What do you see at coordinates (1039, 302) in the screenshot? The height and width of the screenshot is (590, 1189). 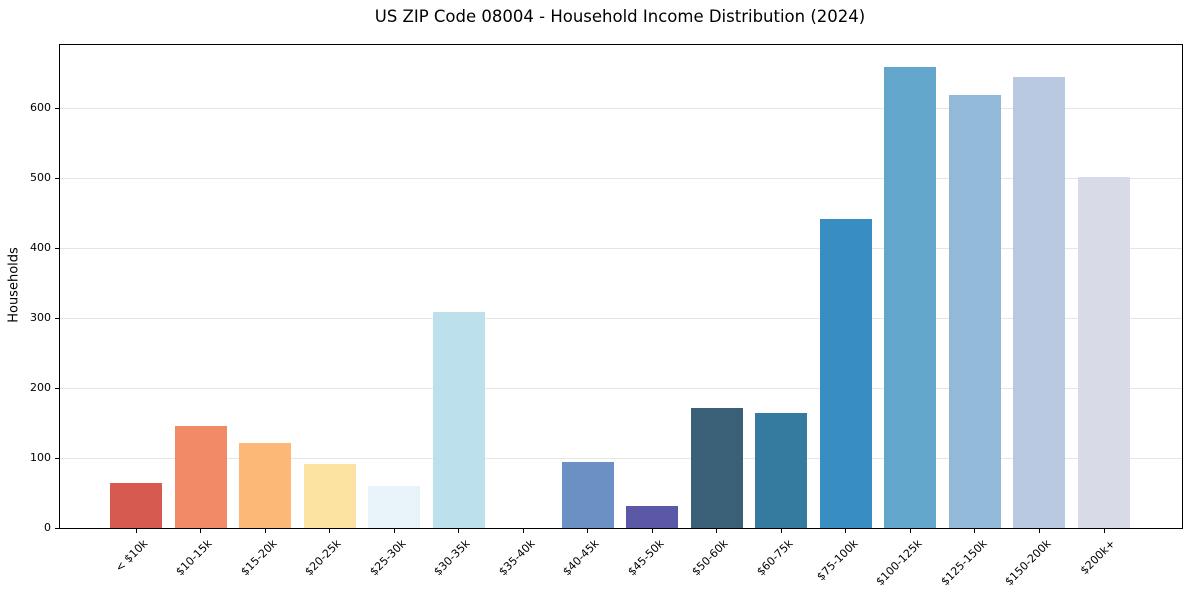 I see `bar-150-200k` at bounding box center [1039, 302].